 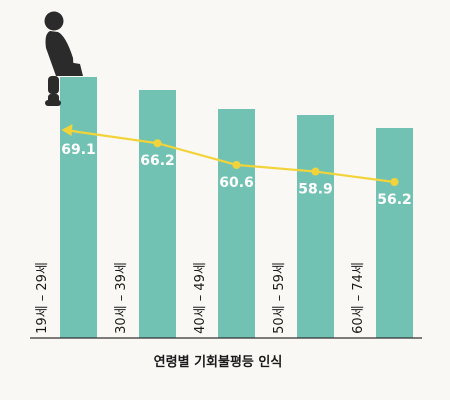 I want to click on data-label-3: 60.6, so click(x=236, y=183).